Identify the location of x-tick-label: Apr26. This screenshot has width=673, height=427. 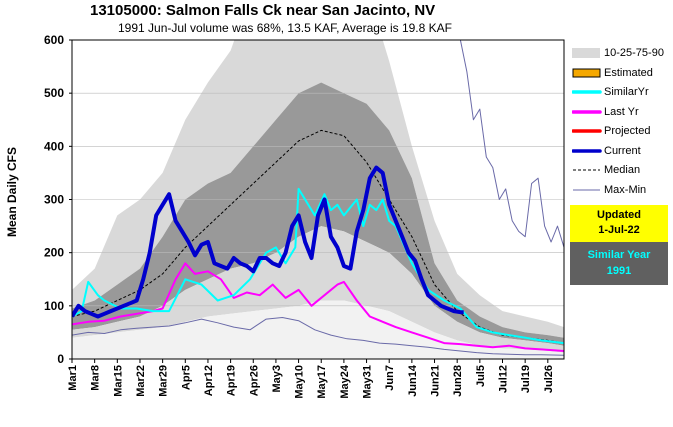
(254, 380).